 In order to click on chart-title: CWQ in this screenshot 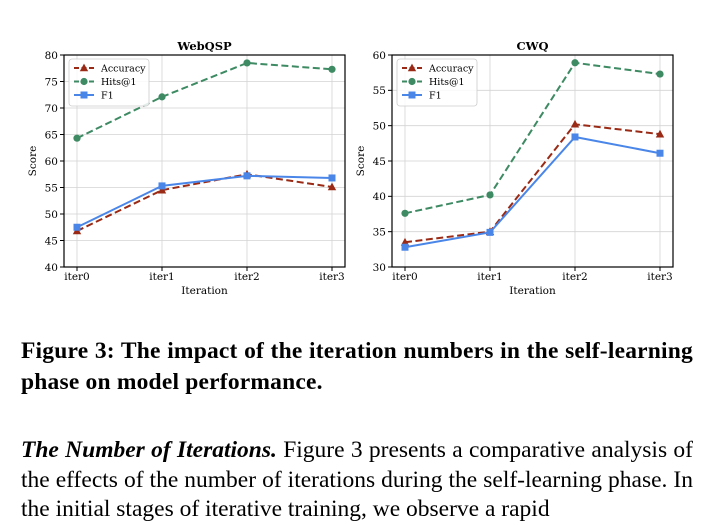, I will do `click(532, 46)`.